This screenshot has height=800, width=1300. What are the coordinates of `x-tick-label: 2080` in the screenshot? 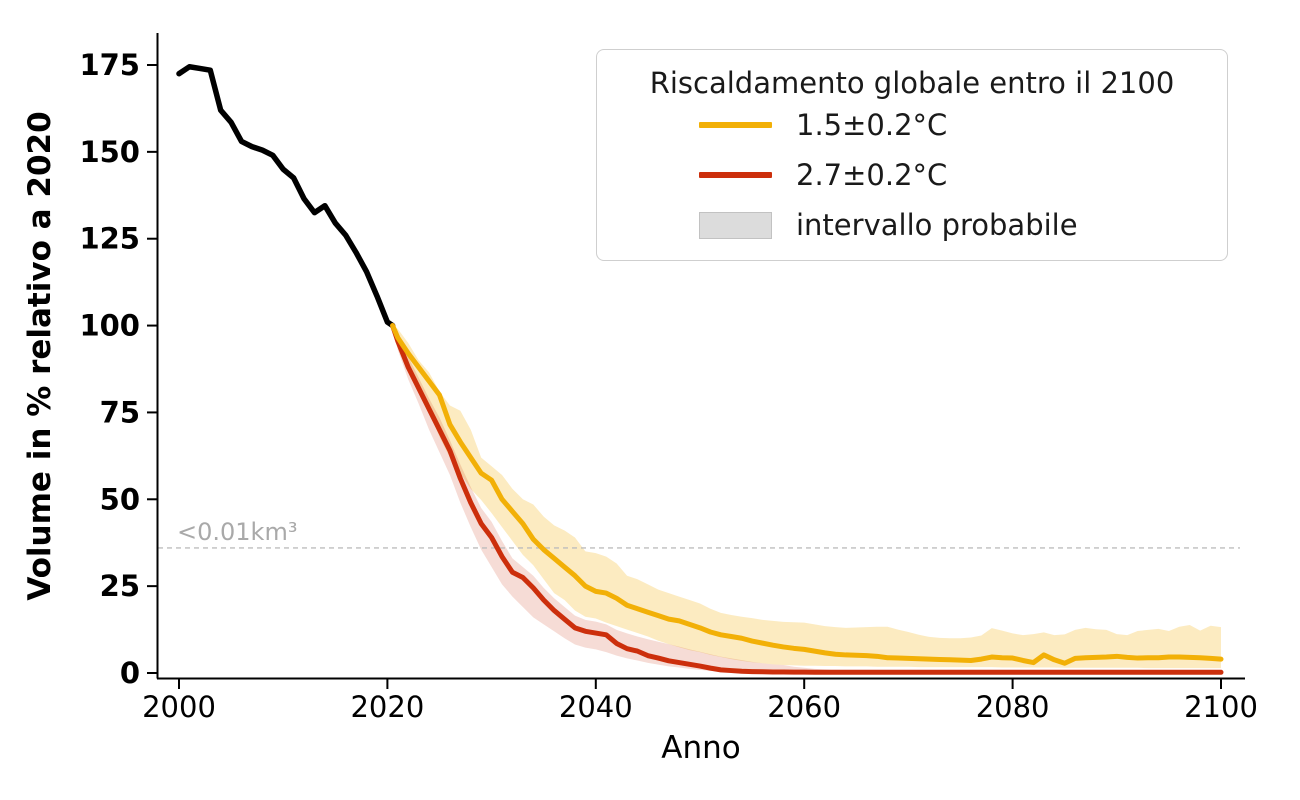 It's located at (1013, 707).